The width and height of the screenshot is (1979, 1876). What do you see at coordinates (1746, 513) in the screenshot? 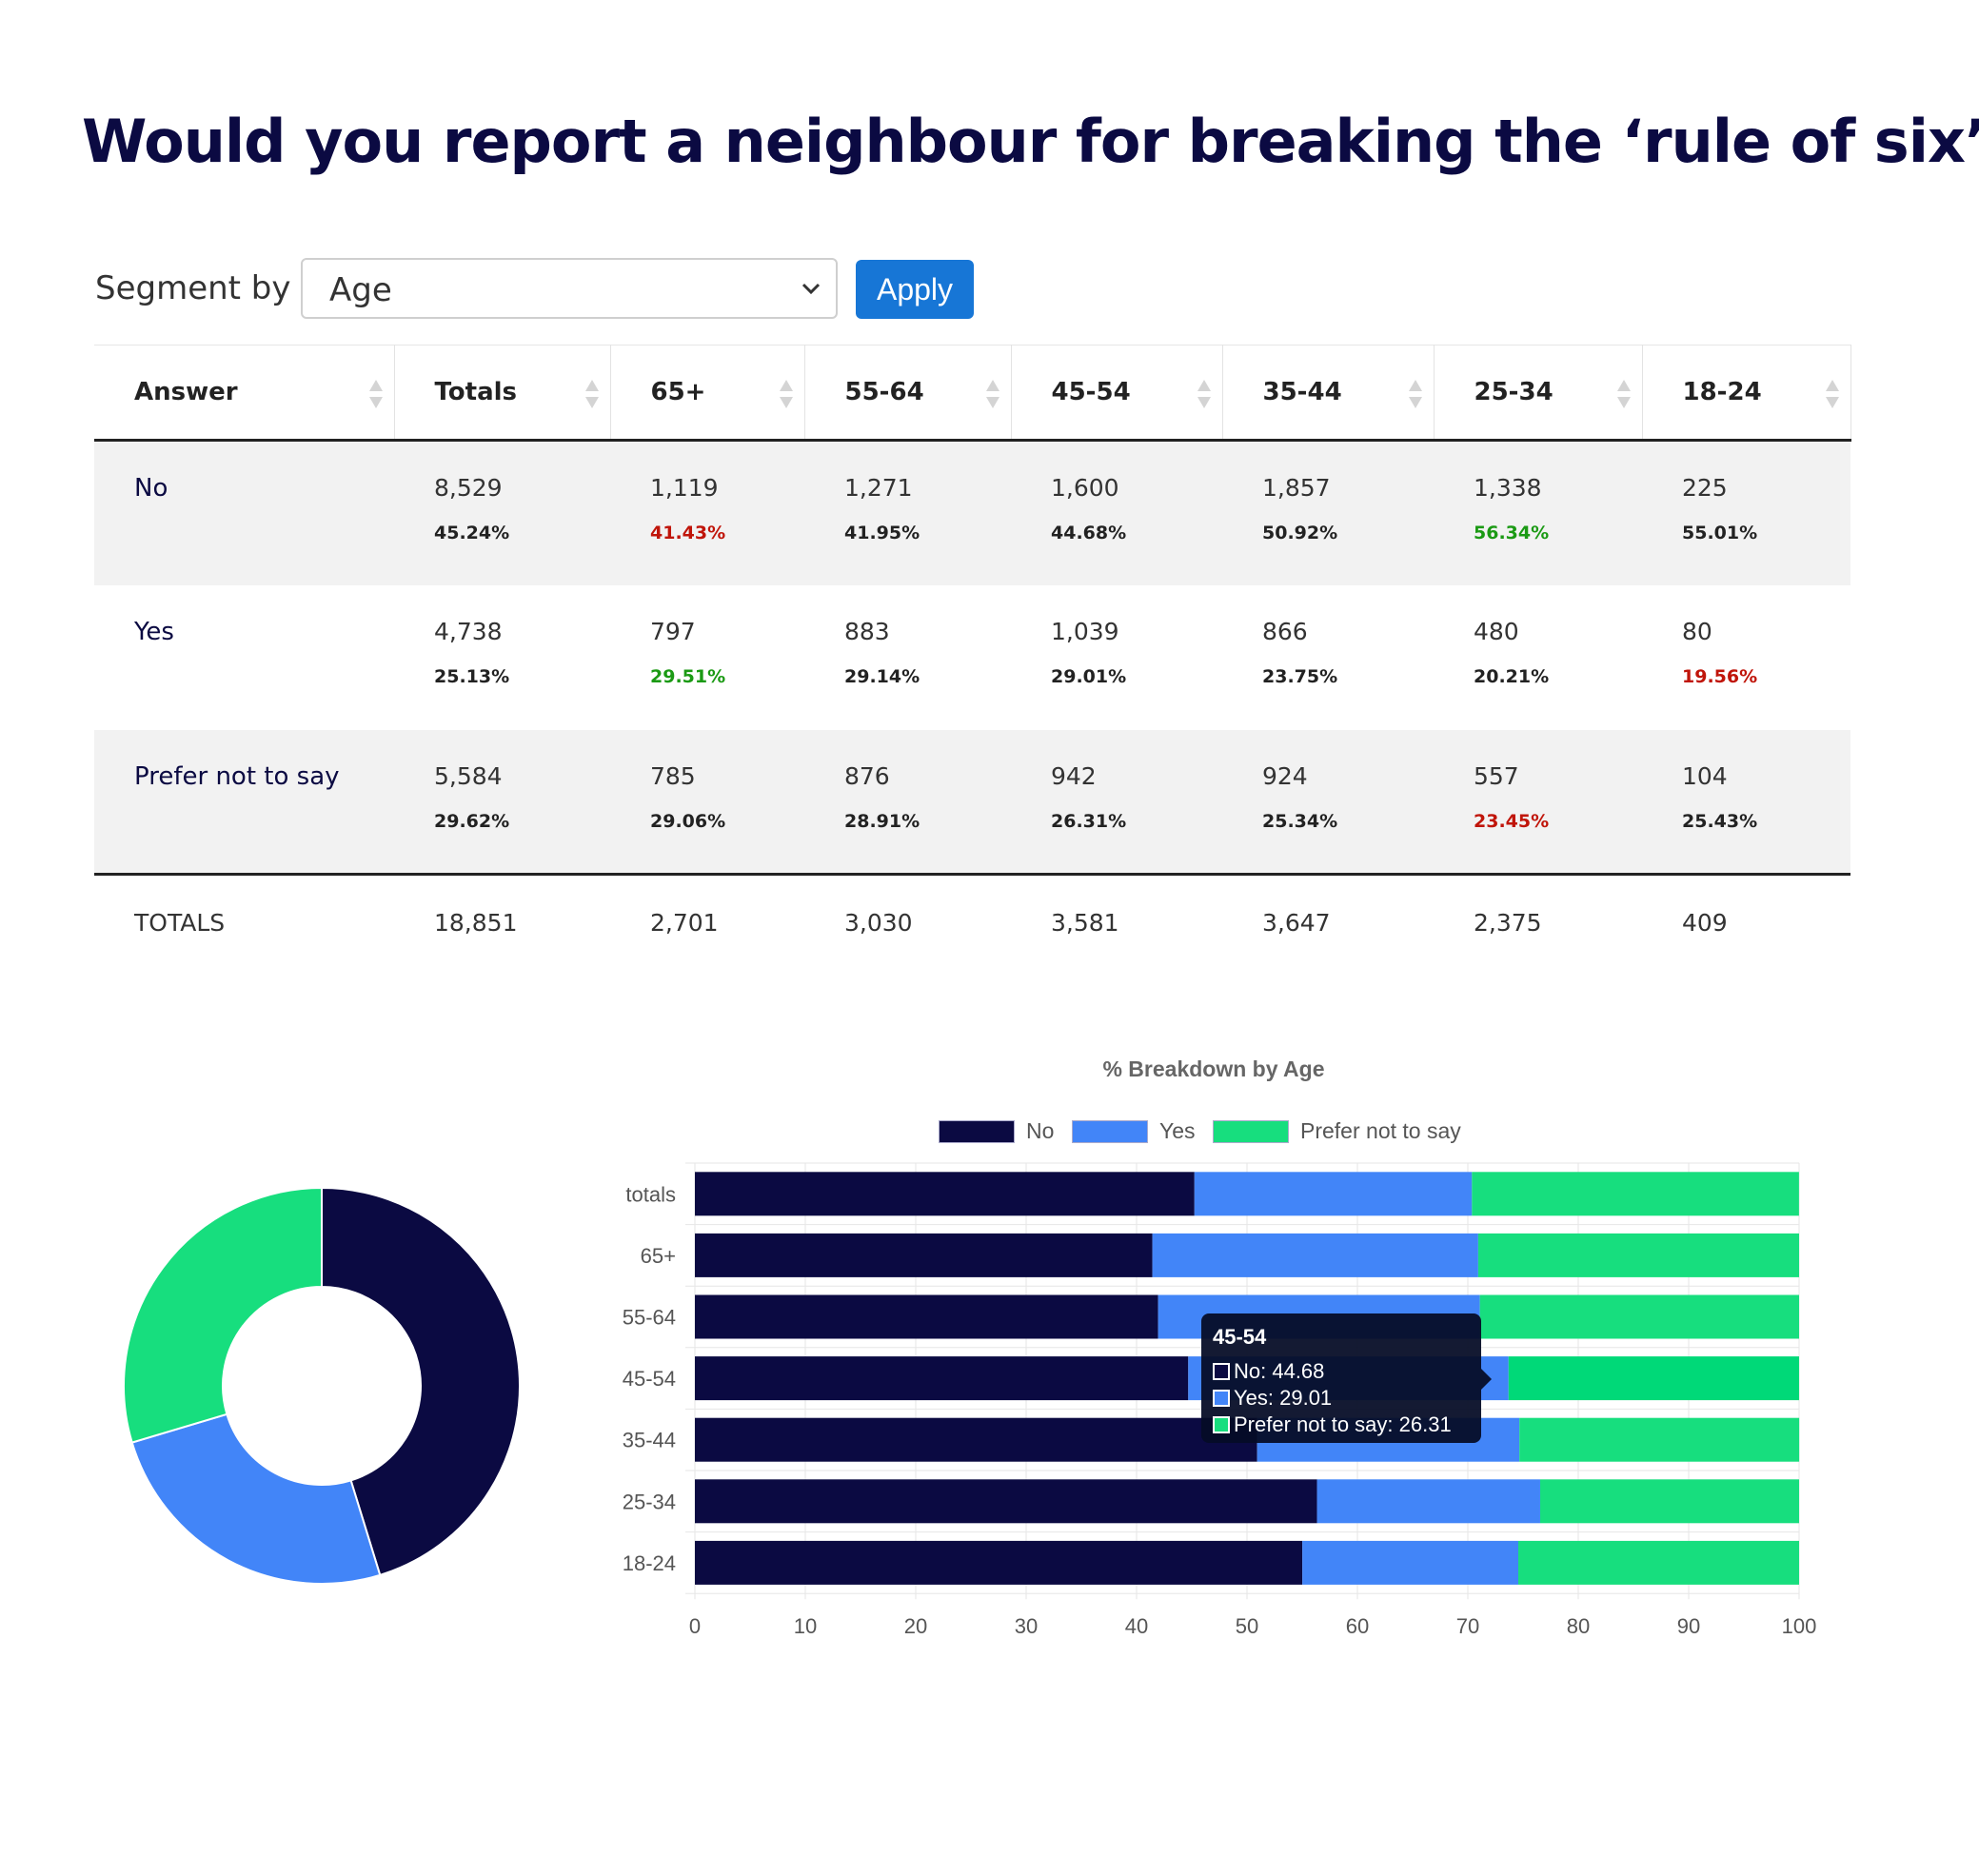
I see `value-cell: 225 55.01%` at bounding box center [1746, 513].